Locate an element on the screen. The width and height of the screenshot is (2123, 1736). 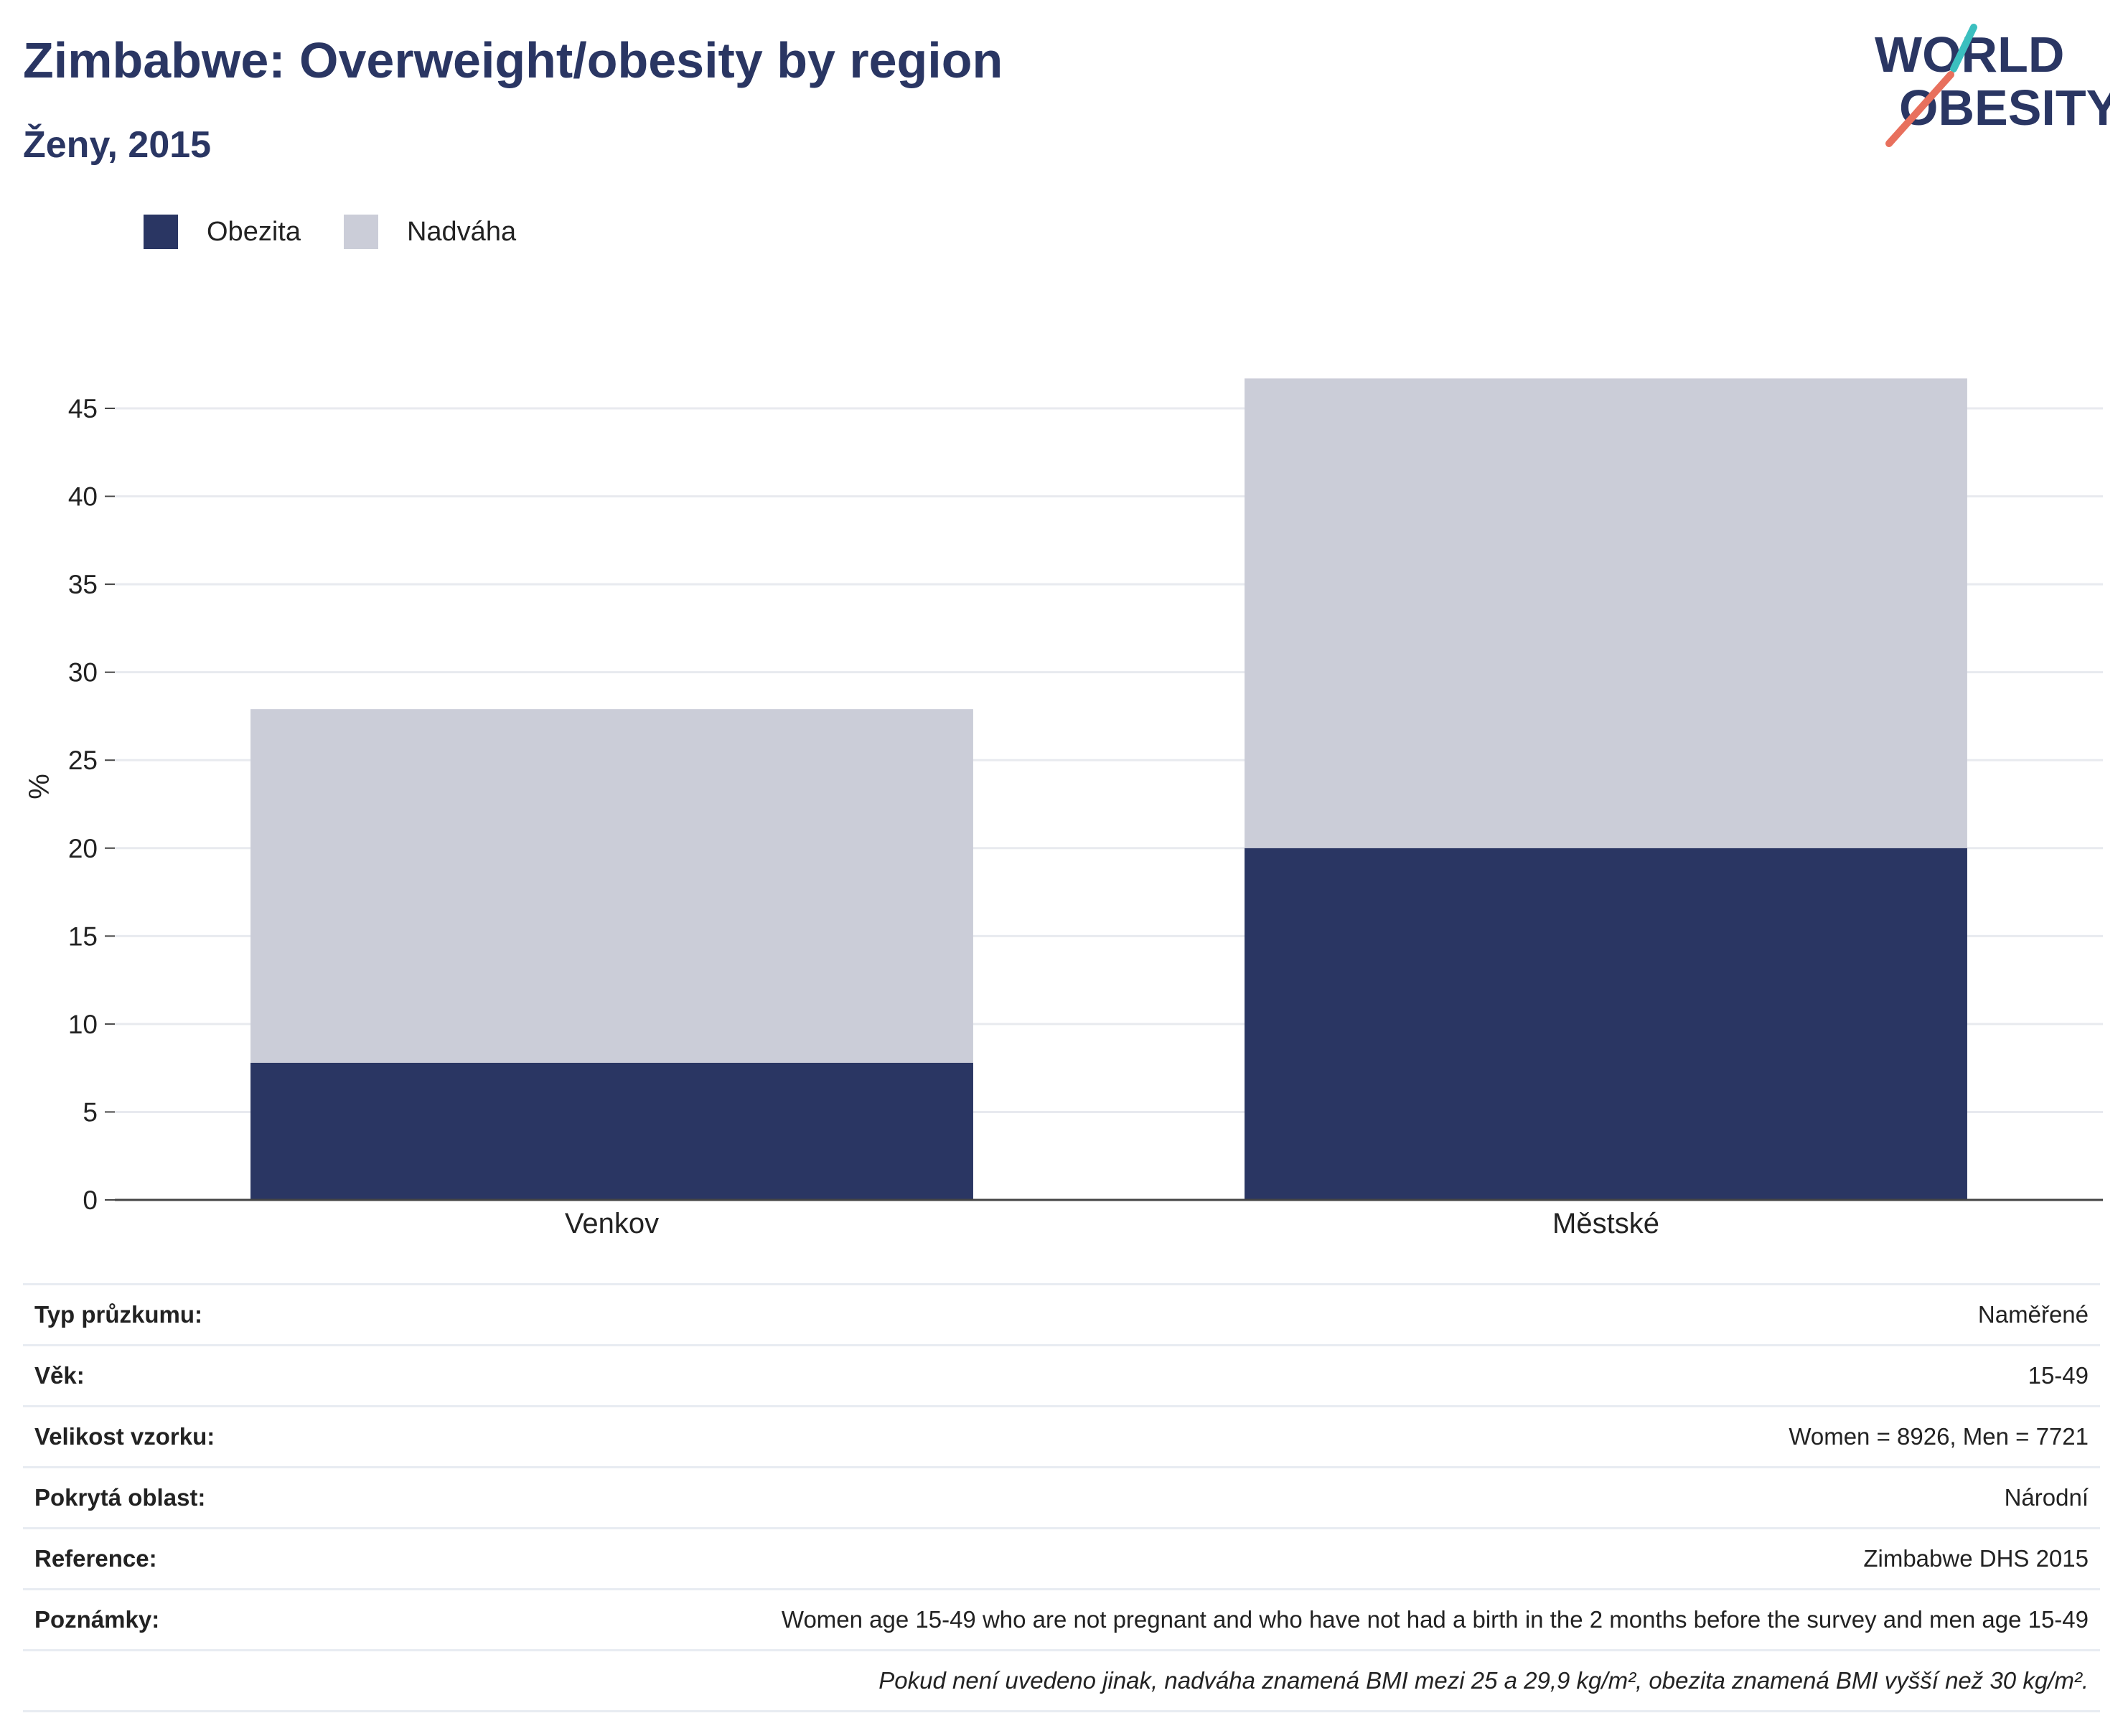
legend-item-overweight: Nadváha is located at coordinates (430, 232).